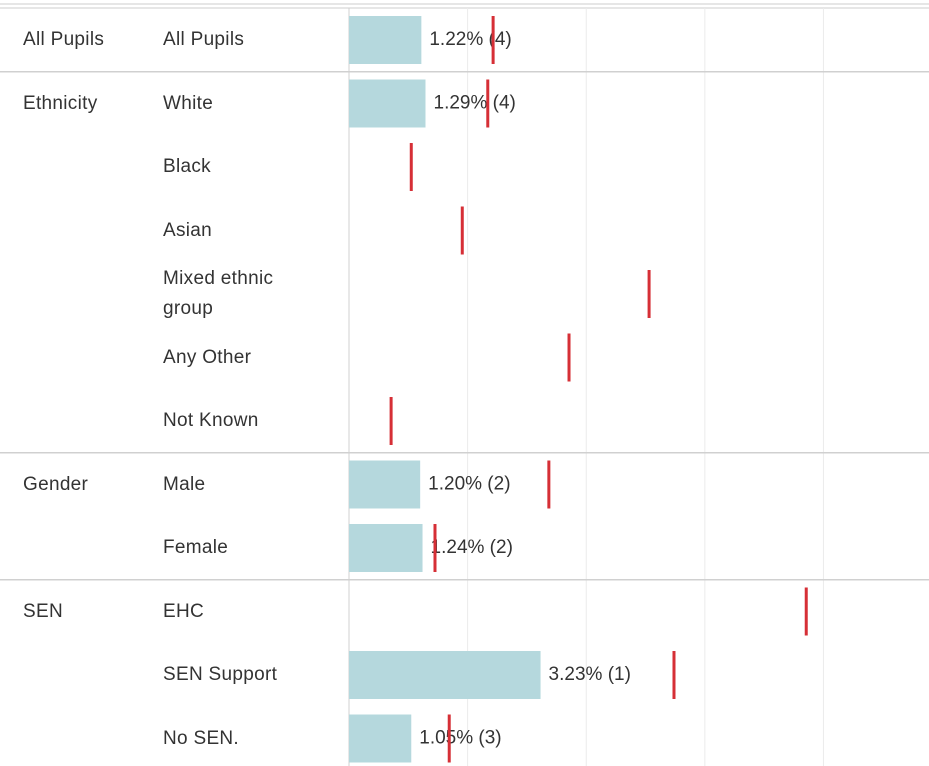  Describe the element at coordinates (56, 484) in the screenshot. I see `group-label: Gender` at that location.